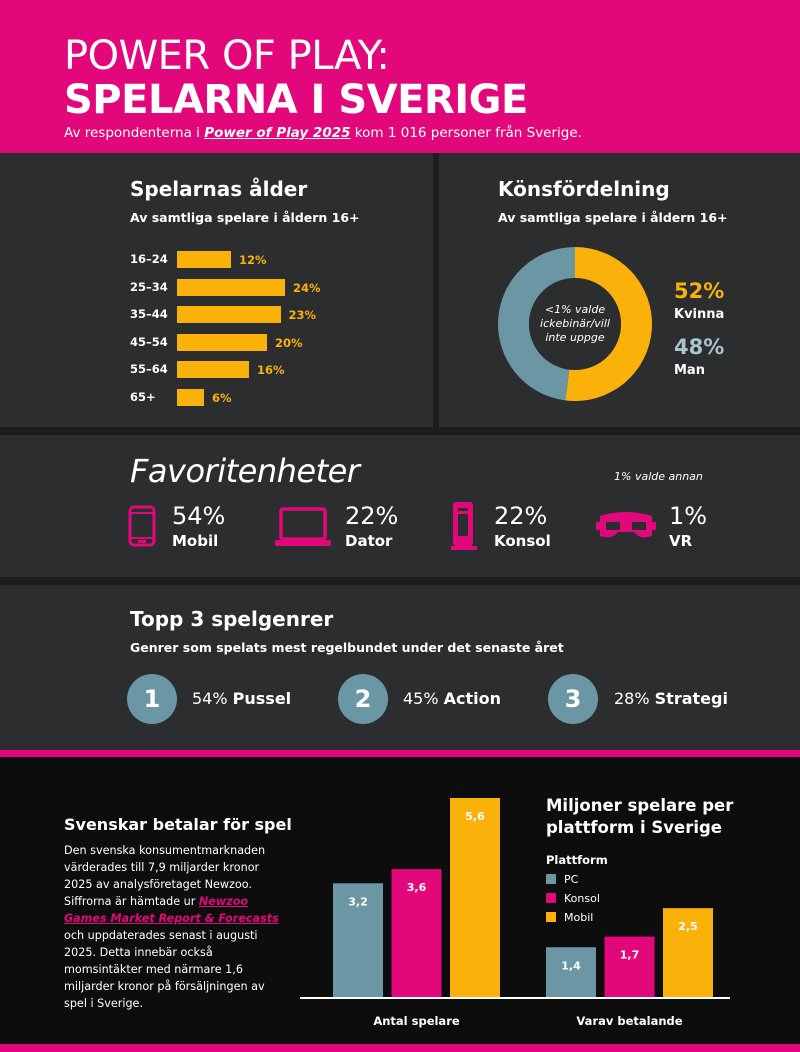 Image resolution: width=800 pixels, height=1052 pixels. I want to click on age-bar-value: 12%, so click(253, 260).